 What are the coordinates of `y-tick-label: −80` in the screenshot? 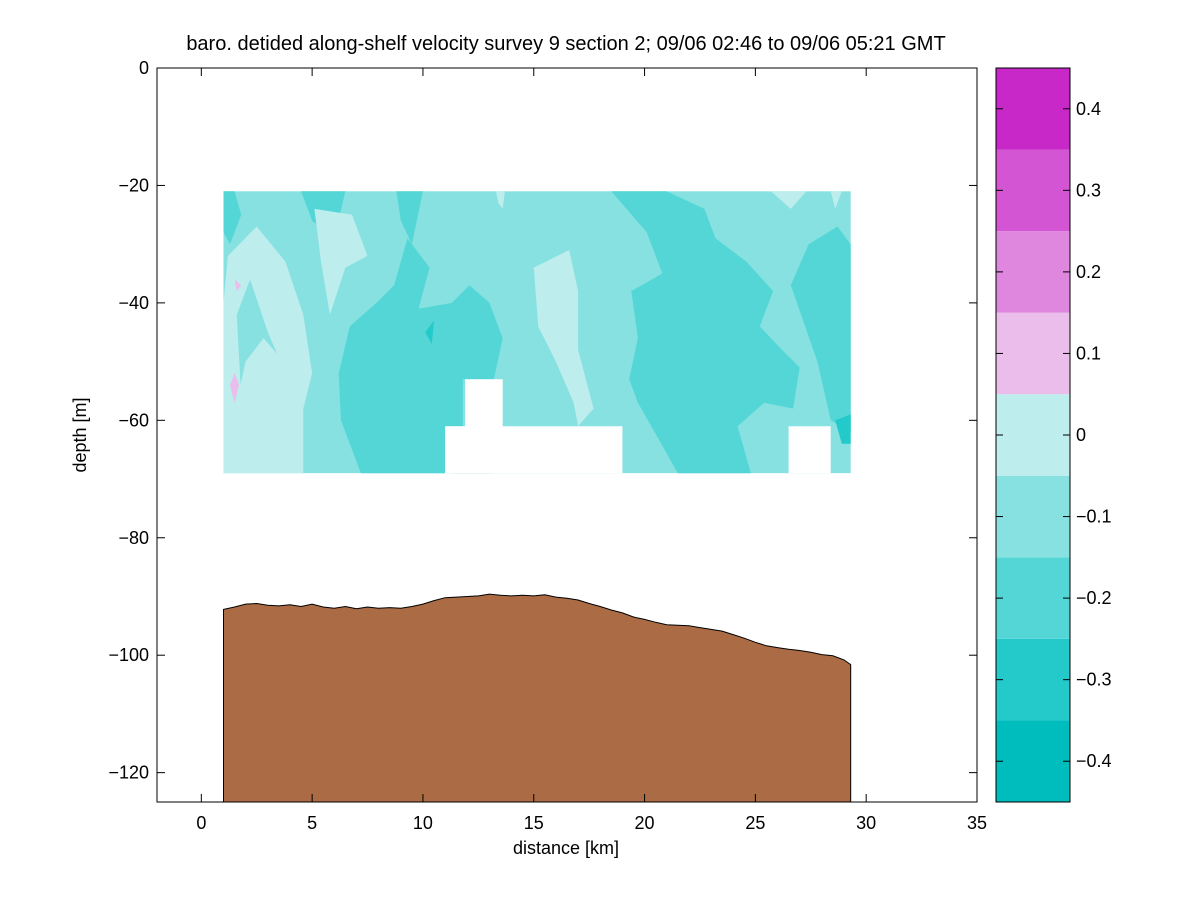 It's located at (133, 538).